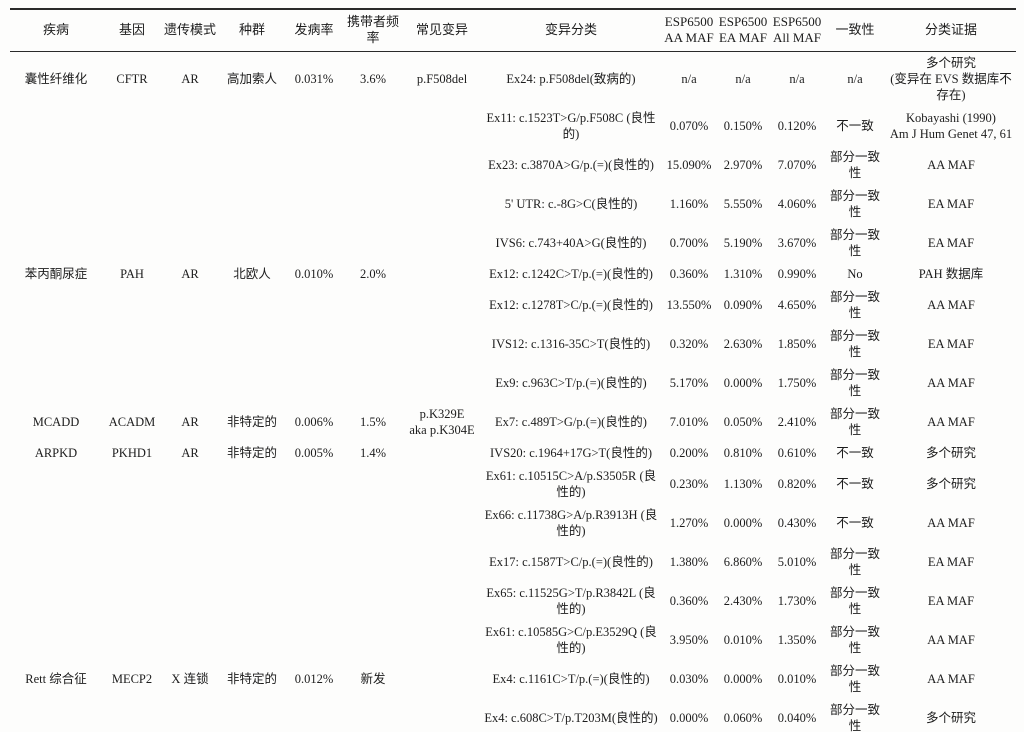 This screenshot has width=1024, height=732. I want to click on aa-maf-cell: 1.160%, so click(689, 204).